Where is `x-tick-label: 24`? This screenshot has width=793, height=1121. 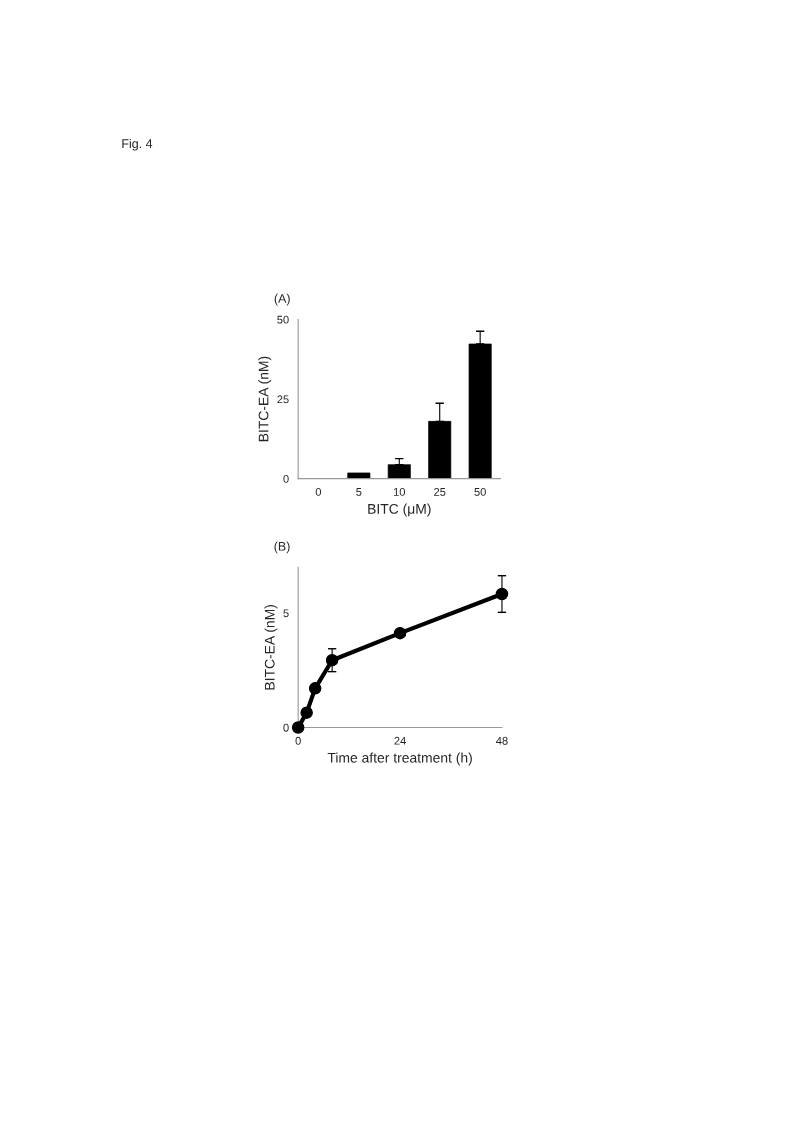
x-tick-label: 24 is located at coordinates (400, 740).